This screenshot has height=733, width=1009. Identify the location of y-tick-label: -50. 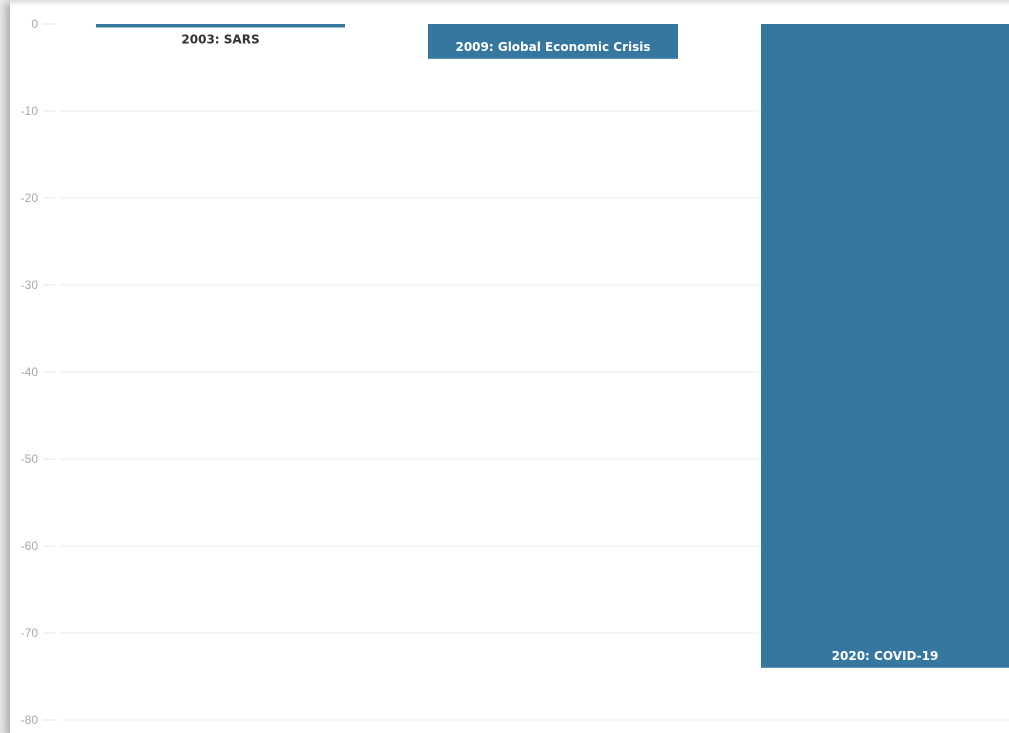
(30, 459).